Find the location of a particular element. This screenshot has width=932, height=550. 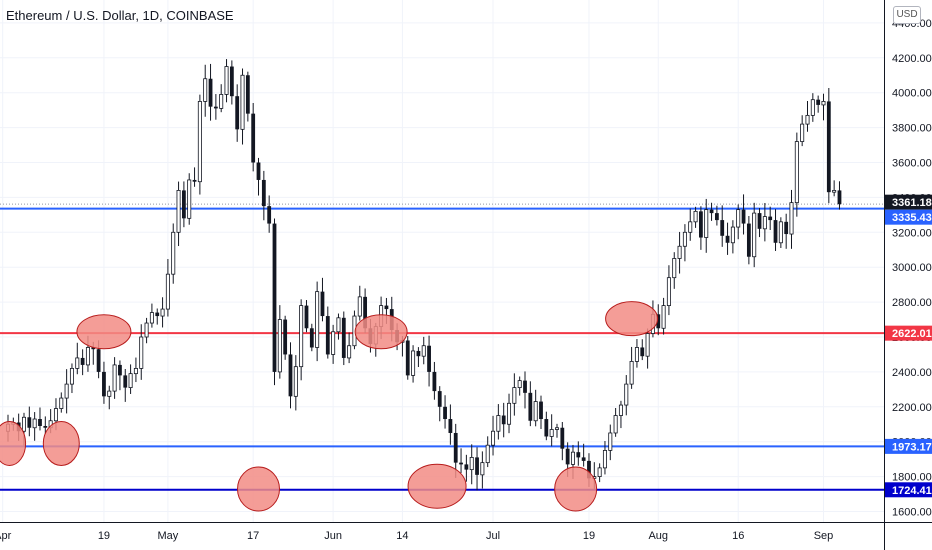

x-tick-label: Aug is located at coordinates (658, 536).